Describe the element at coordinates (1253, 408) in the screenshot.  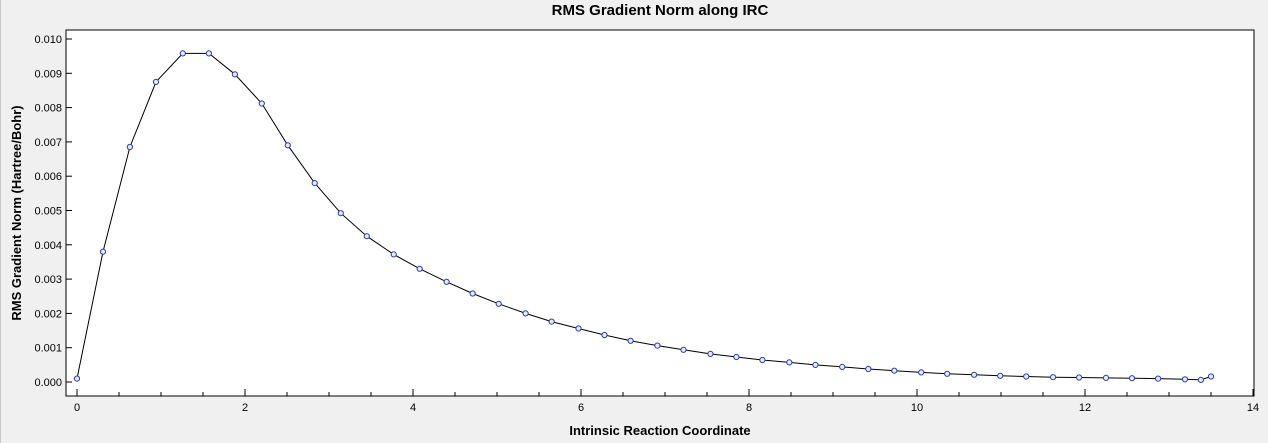
I see `x-tick-label: 14` at that location.